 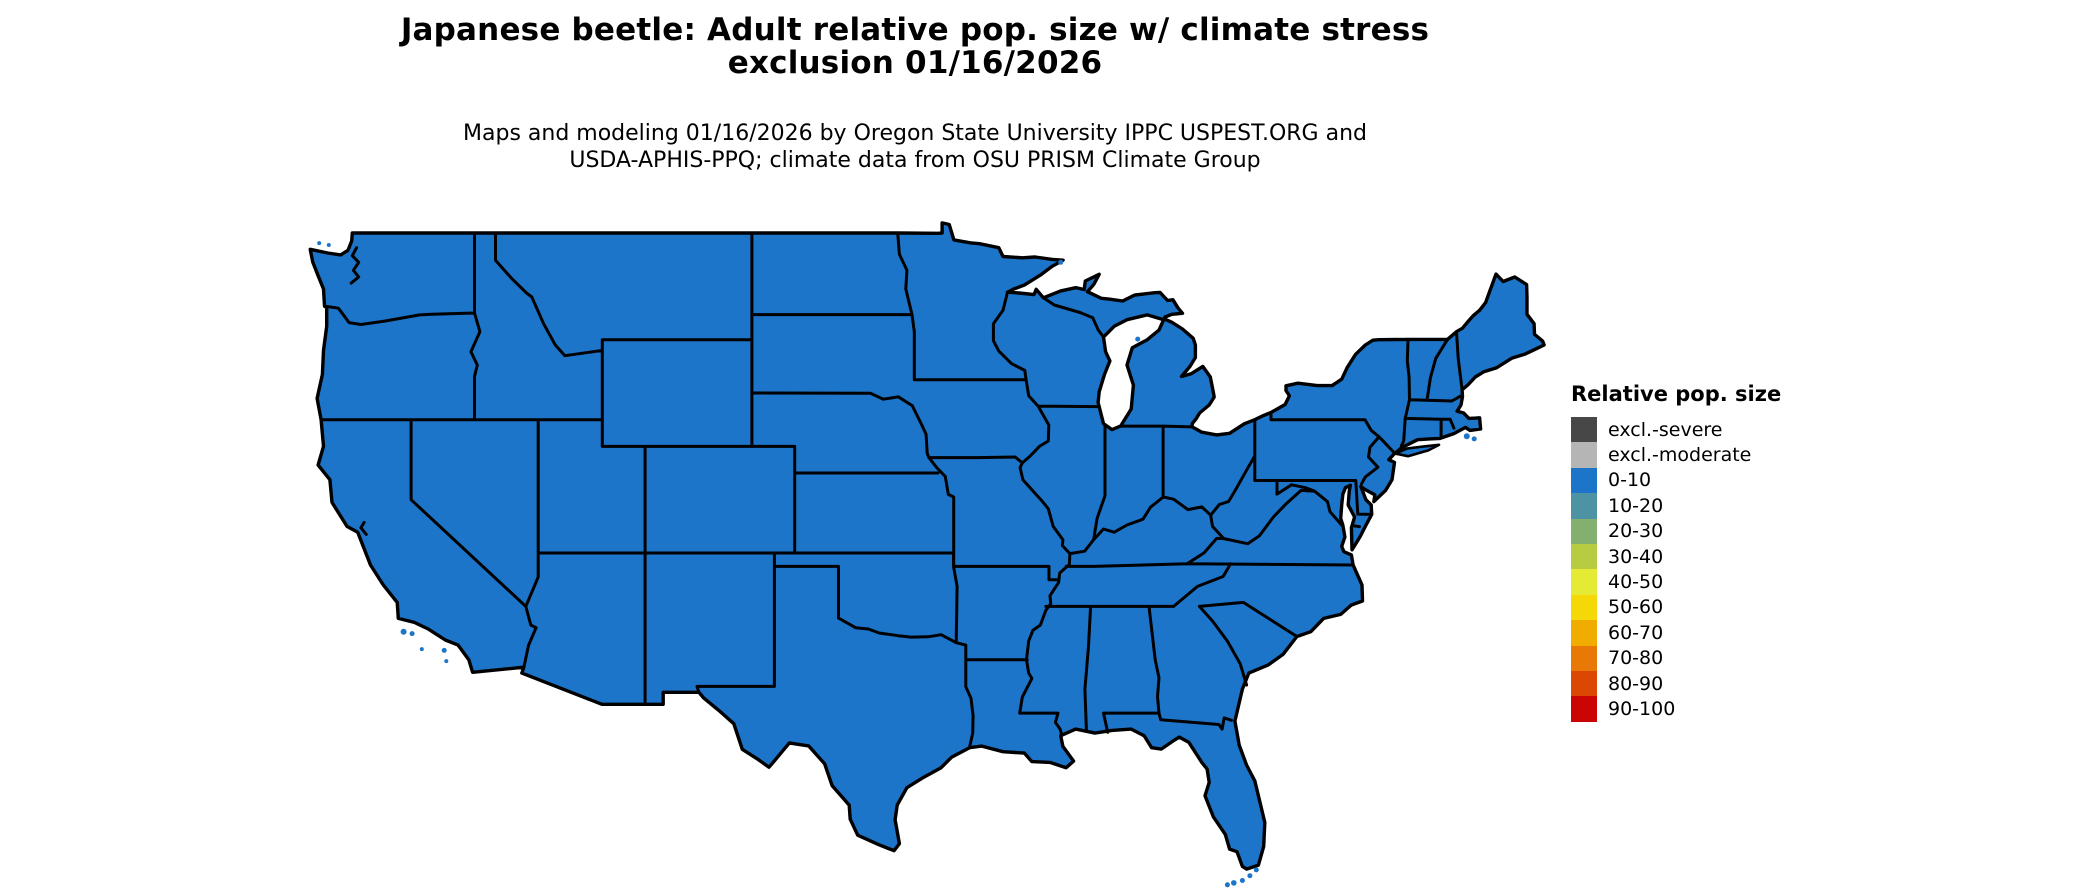 What do you see at coordinates (1676, 394) in the screenshot?
I see `legend-title: Relative pop. size` at bounding box center [1676, 394].